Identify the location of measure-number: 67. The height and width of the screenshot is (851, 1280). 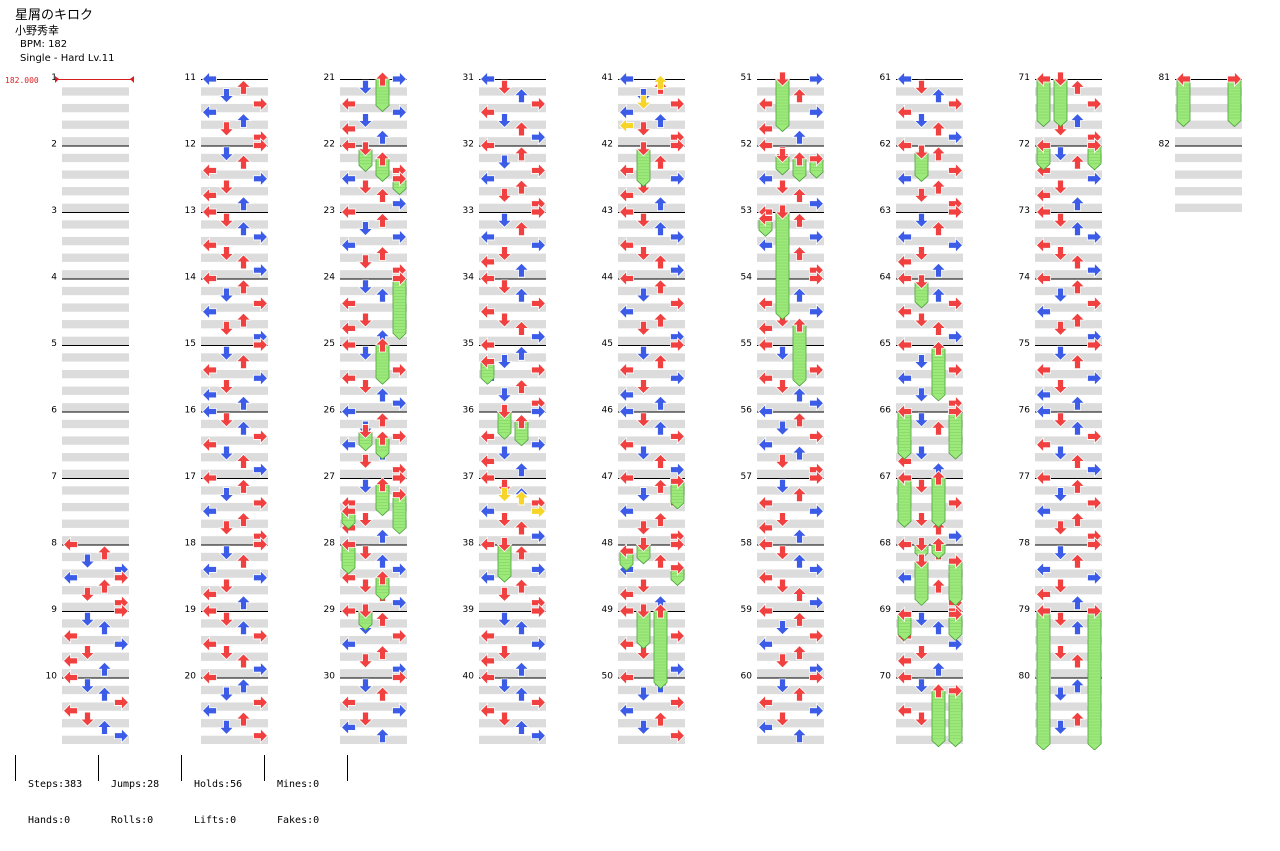
(885, 477).